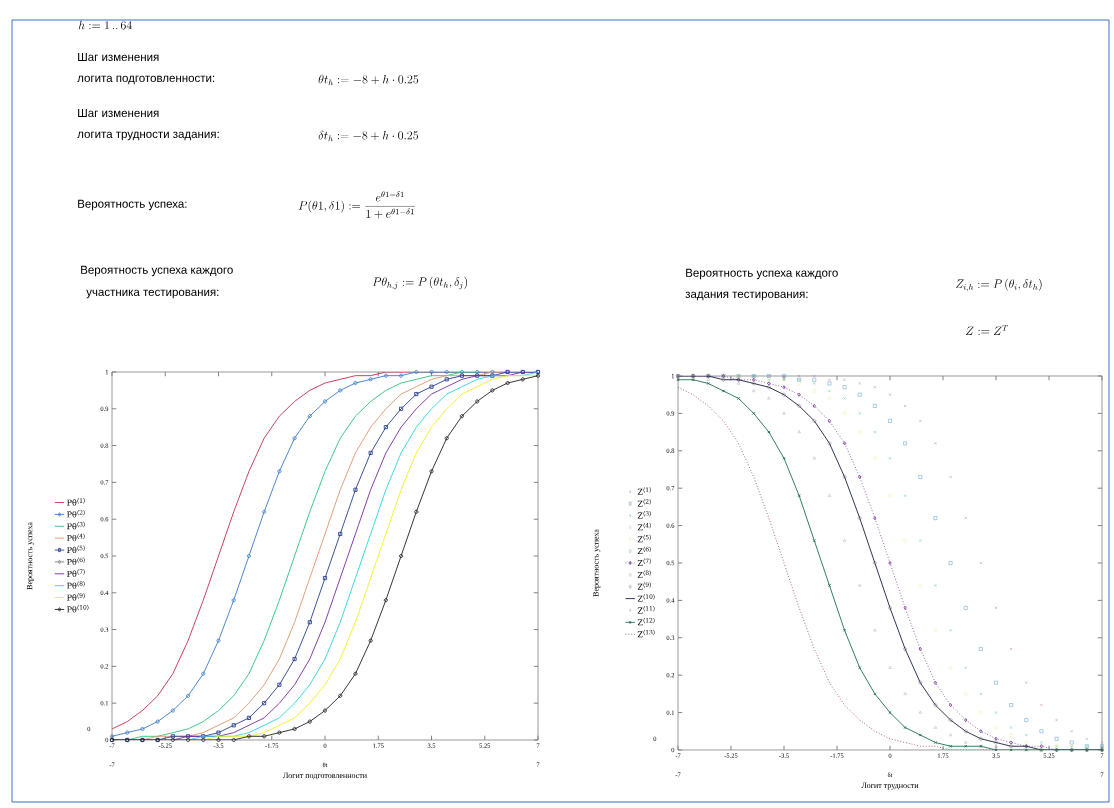 Image resolution: width=1114 pixels, height=808 pixels. What do you see at coordinates (152, 294) in the screenshot?
I see `text: участника тестирования:` at bounding box center [152, 294].